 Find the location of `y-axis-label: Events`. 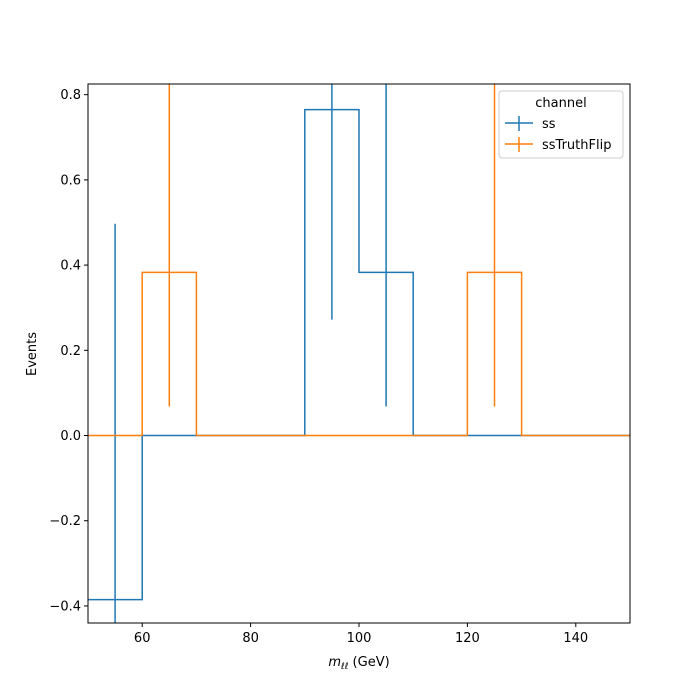

y-axis-label: Events is located at coordinates (32, 354).